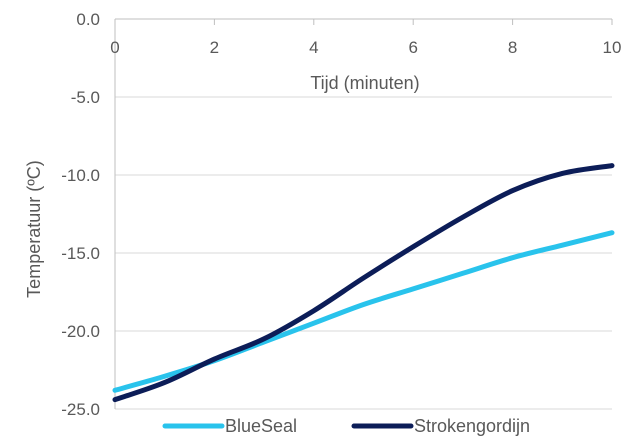  Describe the element at coordinates (472, 426) in the screenshot. I see `legend-label-strokengordijn: Strokengordijn` at that location.